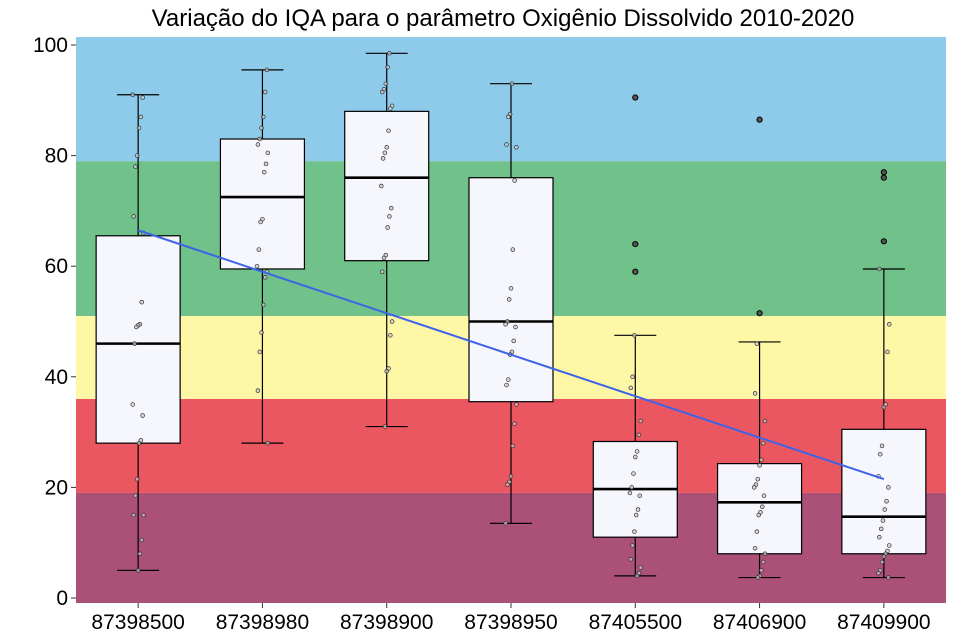 This screenshot has height=639, width=960. What do you see at coordinates (883, 622) in the screenshot?
I see `x-tick-label: 87409900` at bounding box center [883, 622].